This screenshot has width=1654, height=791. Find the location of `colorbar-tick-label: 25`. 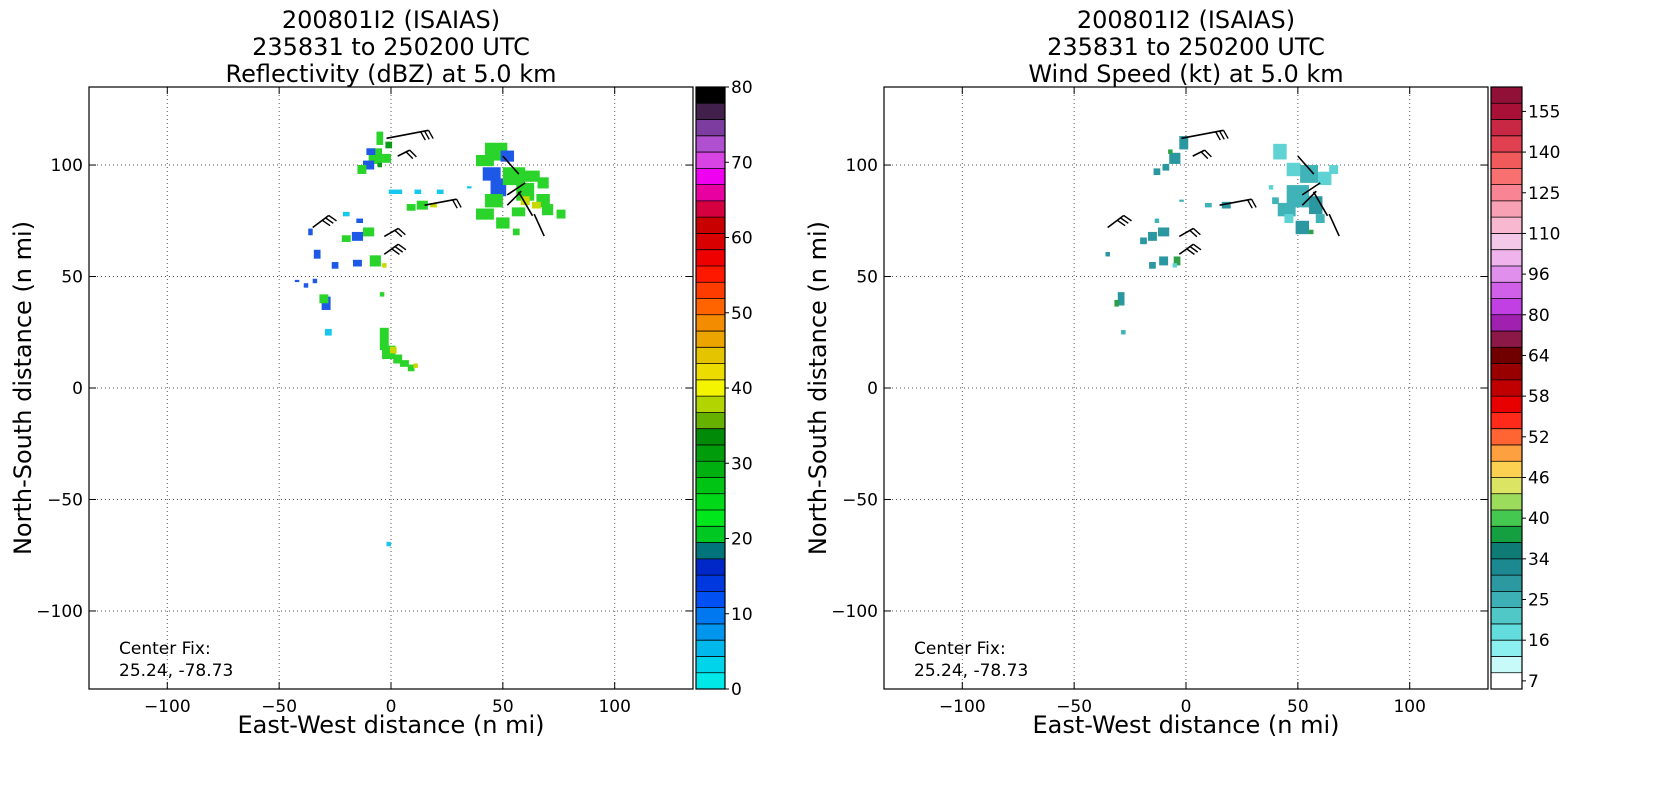

colorbar-tick-label: 25 is located at coordinates (1539, 601).